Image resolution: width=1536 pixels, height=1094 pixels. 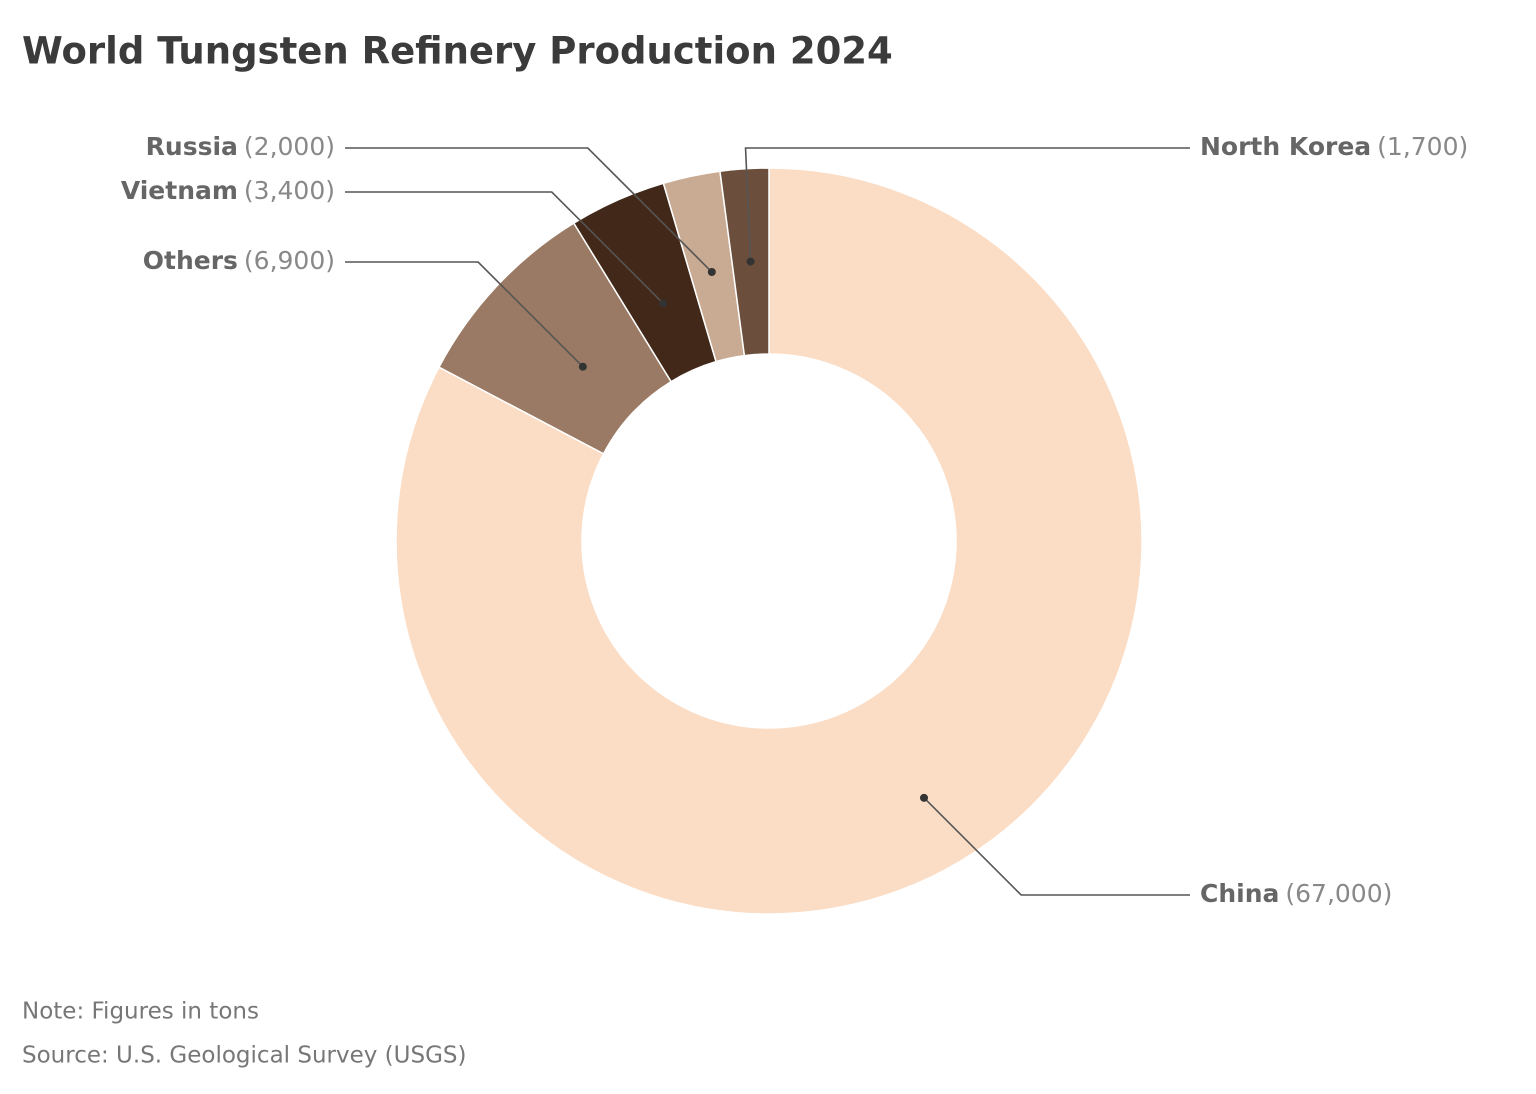 I want to click on label-value: (6,900), so click(x=289, y=260).